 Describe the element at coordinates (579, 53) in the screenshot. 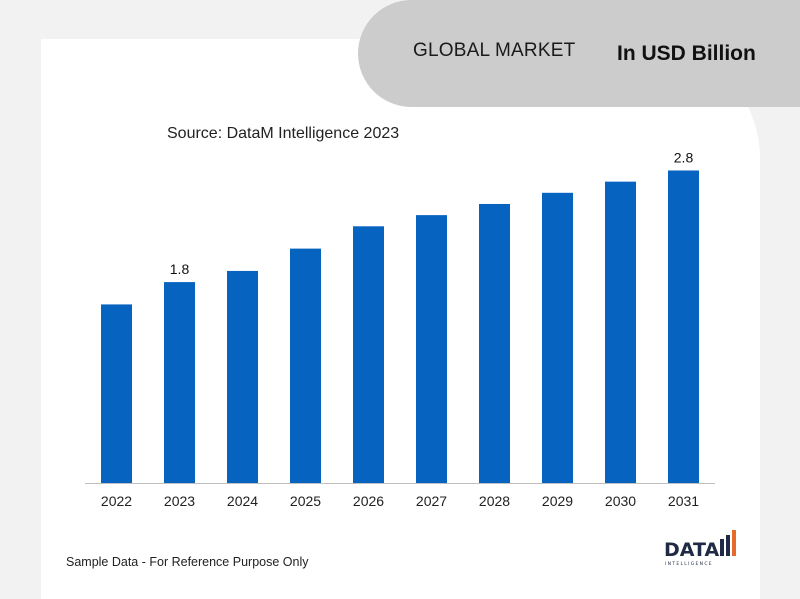

I see `header-banner` at that location.